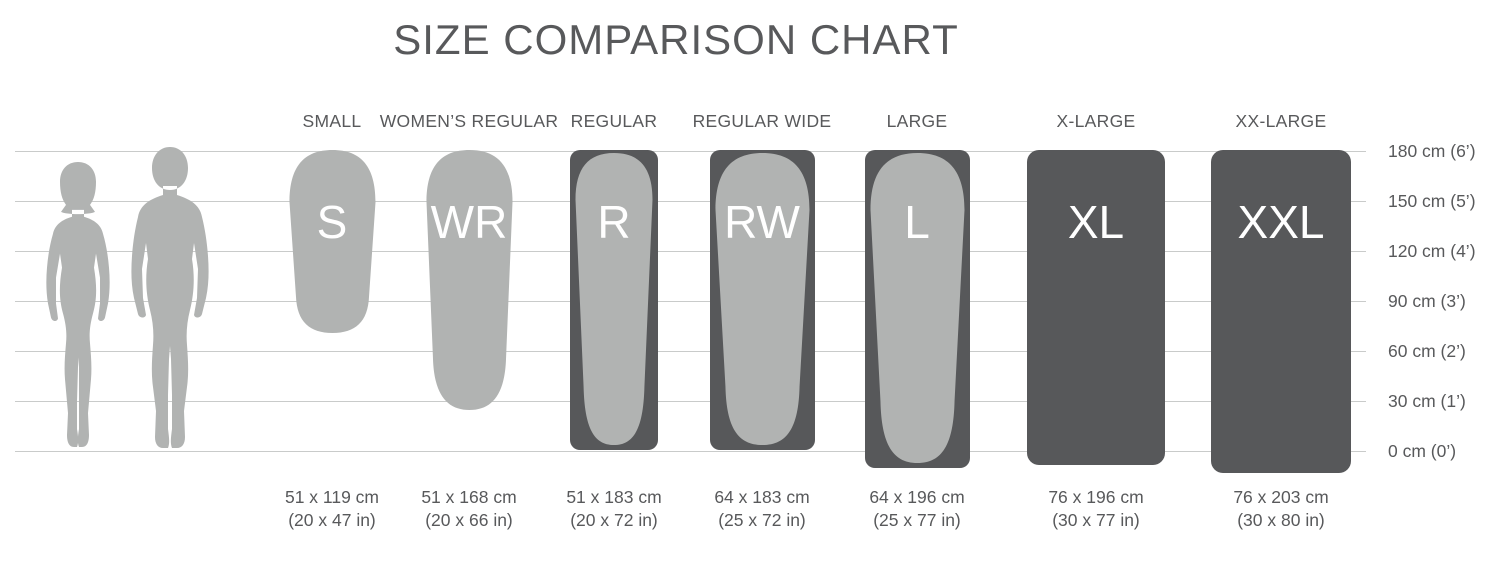  Describe the element at coordinates (917, 509) in the screenshot. I see `size-dimensions-l: 64 x 196 cm (25 x 77 in)` at that location.